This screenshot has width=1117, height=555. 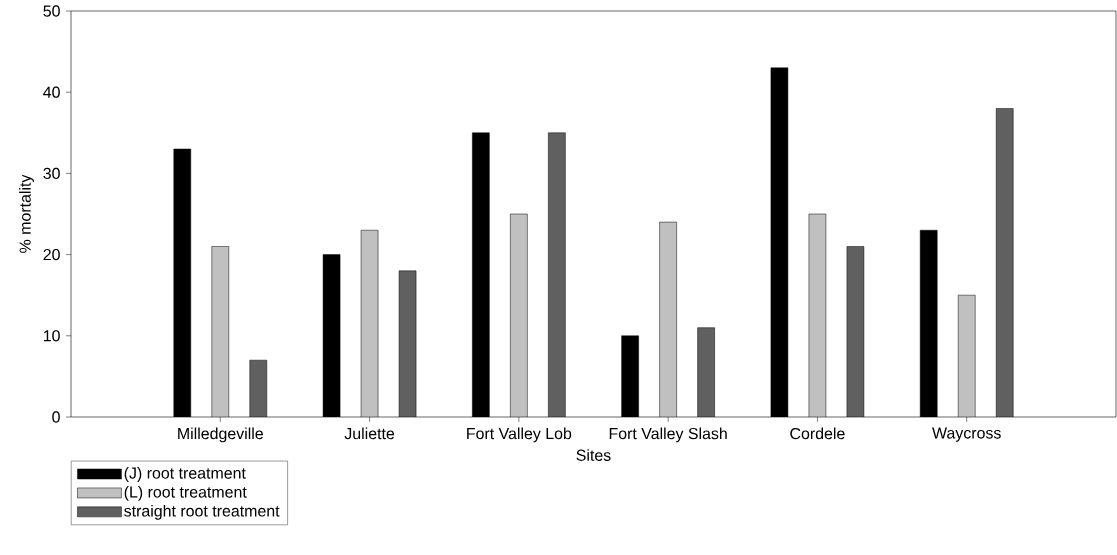 What do you see at coordinates (185, 493) in the screenshot?
I see `legend-label: (L) root treatment` at bounding box center [185, 493].